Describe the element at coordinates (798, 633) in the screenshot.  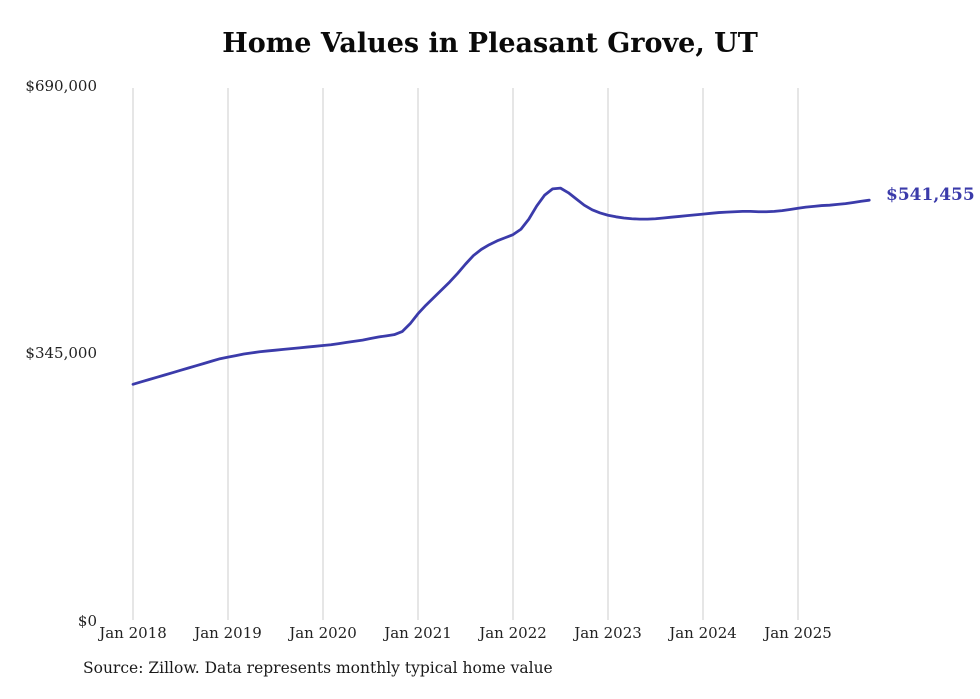
I see `x-axis-tick-label: Jan 2025` at that location.